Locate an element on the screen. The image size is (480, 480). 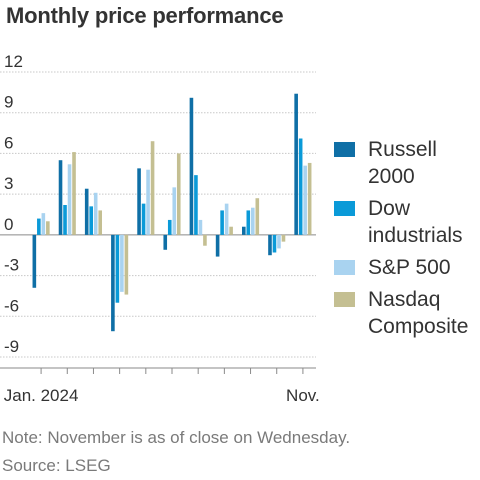
legend-swatch-russell-2000 is located at coordinates (344, 149).